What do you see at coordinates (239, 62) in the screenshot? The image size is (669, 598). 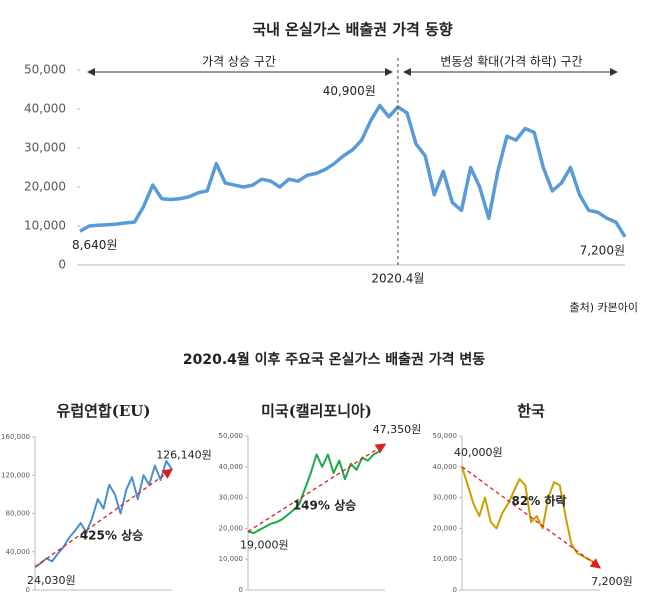 I see `annotation: 가격 상승 구간` at bounding box center [239, 62].